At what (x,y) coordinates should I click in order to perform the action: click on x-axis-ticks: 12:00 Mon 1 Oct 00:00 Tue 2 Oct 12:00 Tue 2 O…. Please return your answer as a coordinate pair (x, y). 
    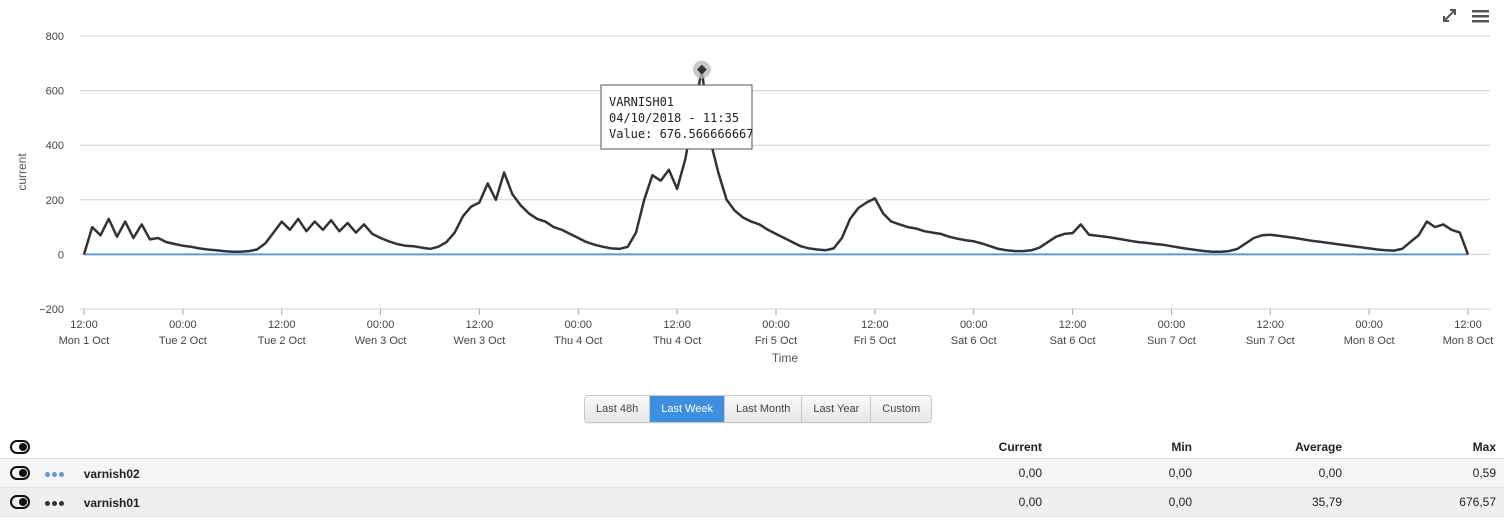
    Looking at the image, I should click on (776, 328).